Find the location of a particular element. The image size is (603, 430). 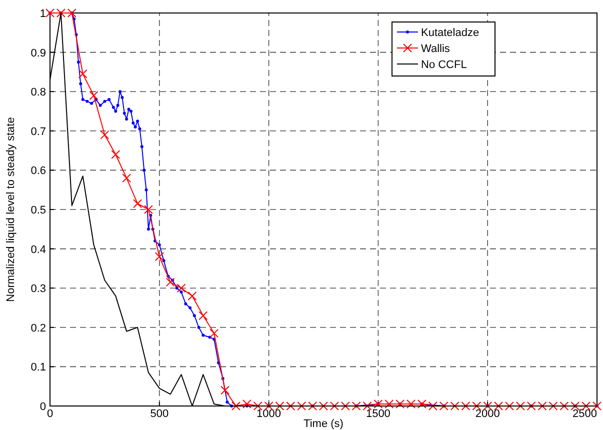

y-tick-label: 1 is located at coordinates (43, 14).